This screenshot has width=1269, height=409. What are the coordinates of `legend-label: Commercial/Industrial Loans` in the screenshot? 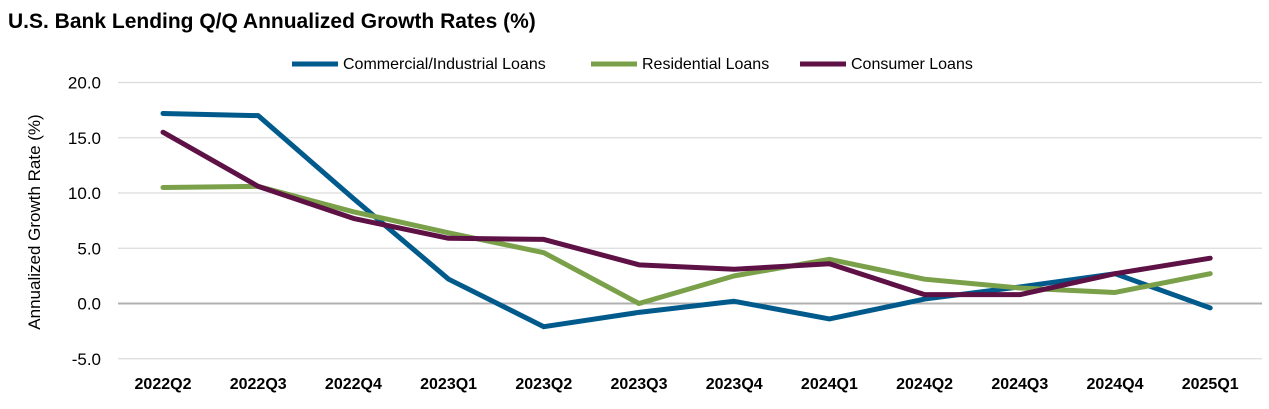 It's located at (444, 64).